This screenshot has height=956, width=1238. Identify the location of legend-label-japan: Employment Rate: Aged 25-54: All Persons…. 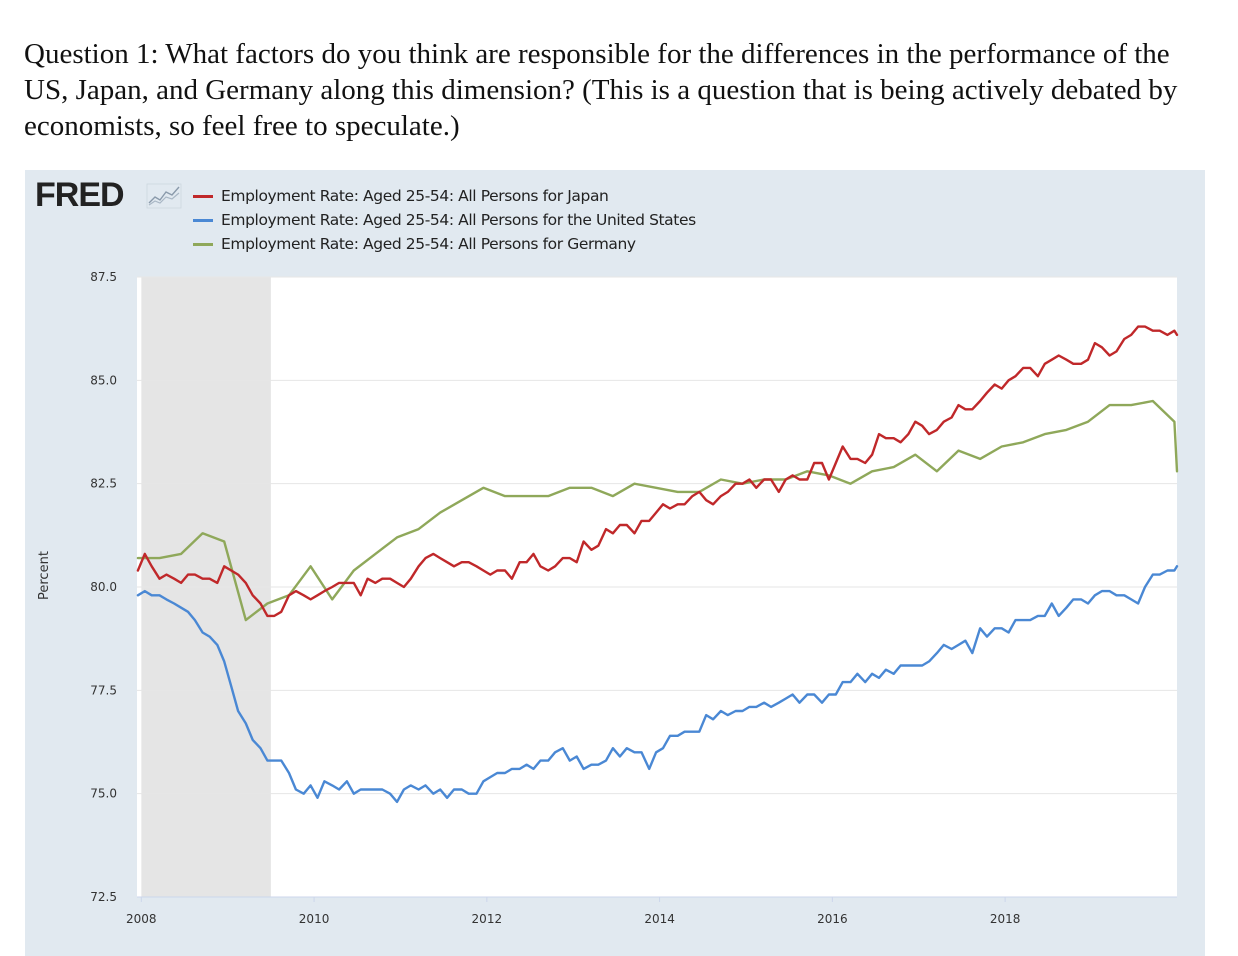
(415, 196).